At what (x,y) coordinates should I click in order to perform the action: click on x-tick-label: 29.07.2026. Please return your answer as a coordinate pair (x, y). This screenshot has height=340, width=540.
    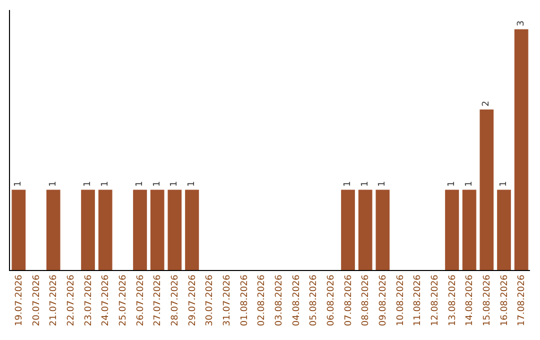
    Looking at the image, I should click on (193, 300).